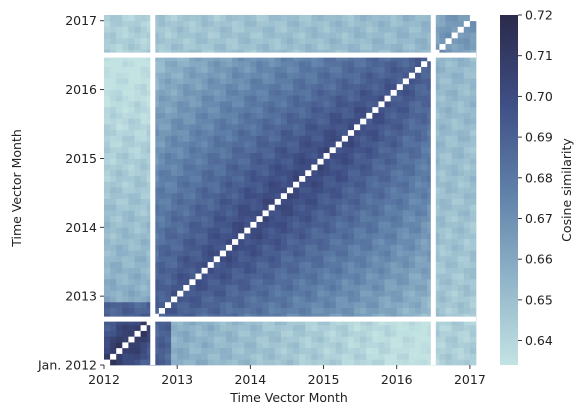  Describe the element at coordinates (535, 178) in the screenshot. I see `colorbar-ticks: 0.640.650.660.670.680.690.700.710.72` at that location.